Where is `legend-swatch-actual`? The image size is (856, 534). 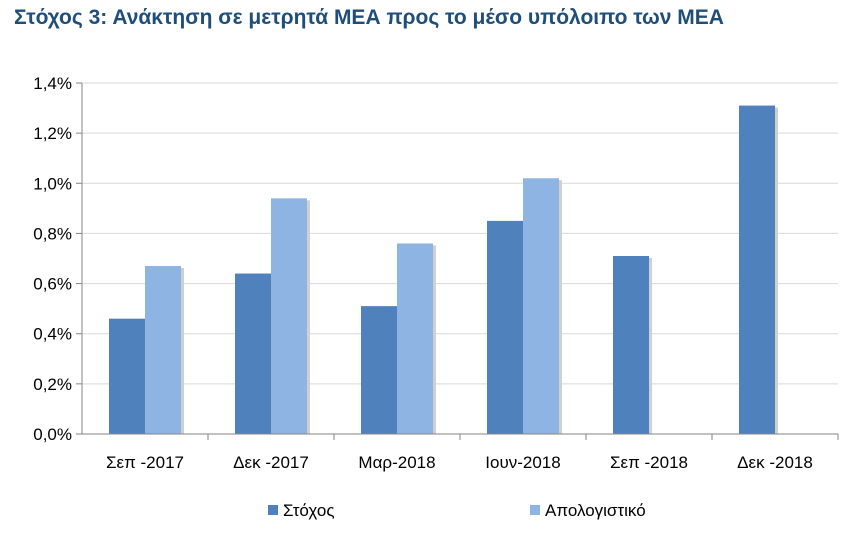 legend-swatch-actual is located at coordinates (535, 510).